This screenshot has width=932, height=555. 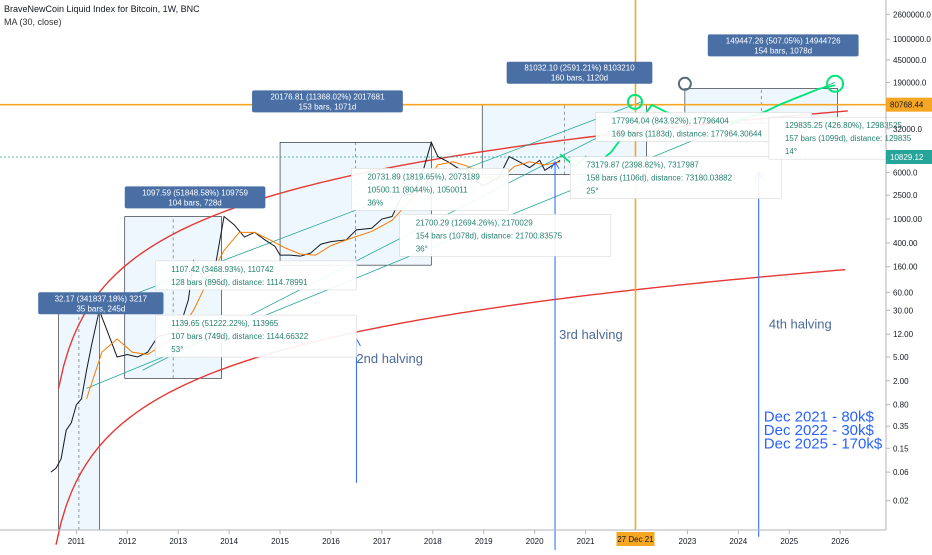 What do you see at coordinates (280, 541) in the screenshot?
I see `x-tick-label: 2015` at bounding box center [280, 541].